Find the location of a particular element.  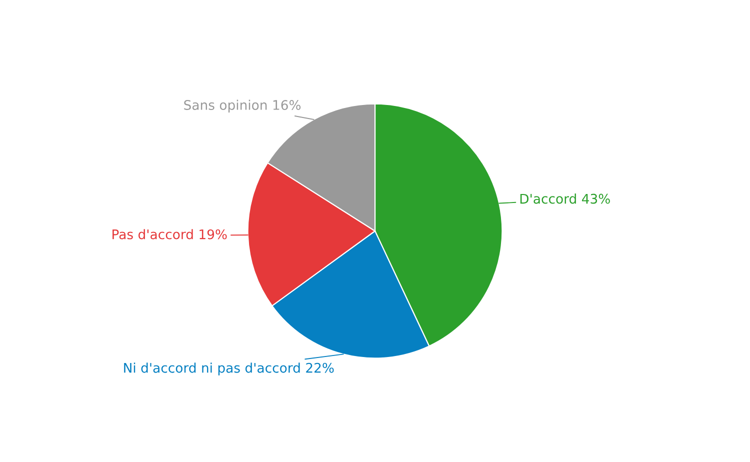

slice-label: D'accord 43% is located at coordinates (565, 199).